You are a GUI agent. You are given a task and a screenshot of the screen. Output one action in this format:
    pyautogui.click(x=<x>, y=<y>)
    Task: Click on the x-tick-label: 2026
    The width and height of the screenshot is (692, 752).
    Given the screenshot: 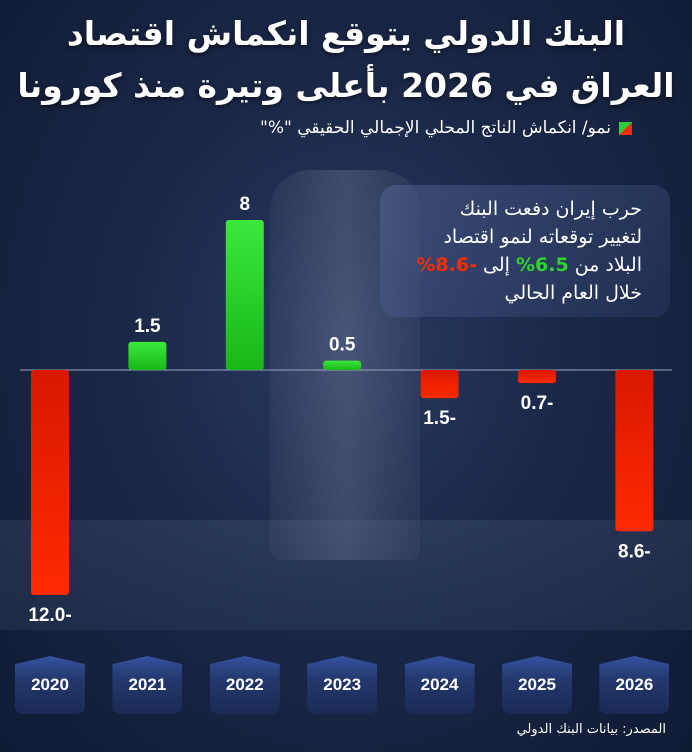 What is the action you would take?
    pyautogui.click(x=634, y=684)
    